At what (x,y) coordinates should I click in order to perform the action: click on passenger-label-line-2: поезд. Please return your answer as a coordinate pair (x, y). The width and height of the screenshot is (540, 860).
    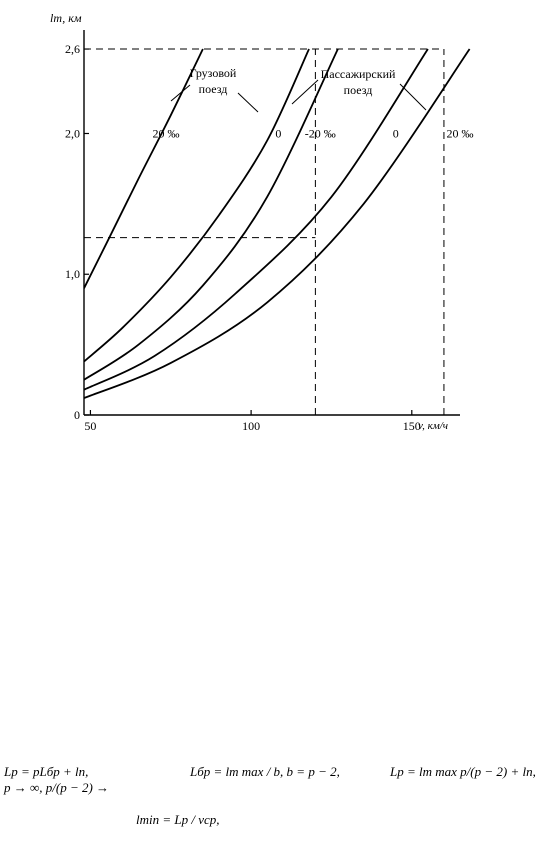
    Looking at the image, I should click on (358, 90).